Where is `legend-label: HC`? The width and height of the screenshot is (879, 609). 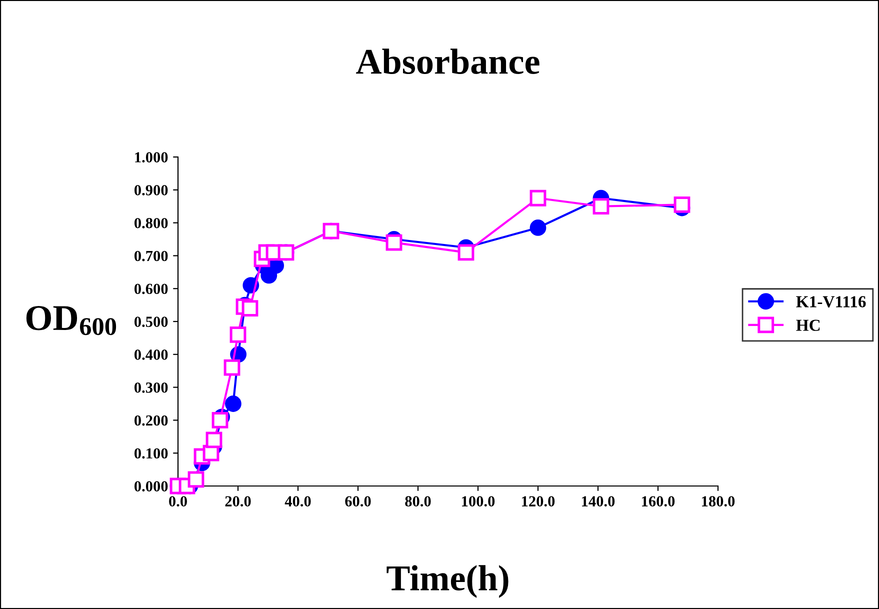 legend-label: HC is located at coordinates (808, 325).